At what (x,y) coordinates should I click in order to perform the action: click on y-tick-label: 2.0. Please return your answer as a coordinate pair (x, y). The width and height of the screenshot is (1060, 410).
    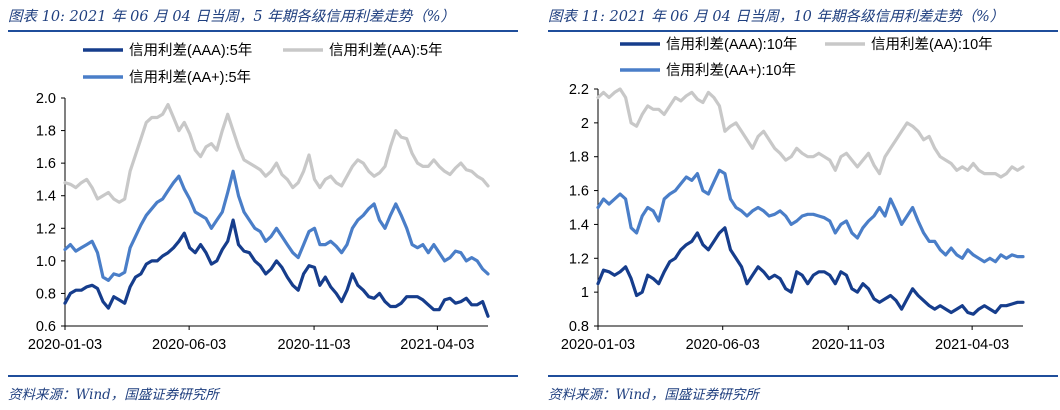
    Looking at the image, I should click on (46, 99).